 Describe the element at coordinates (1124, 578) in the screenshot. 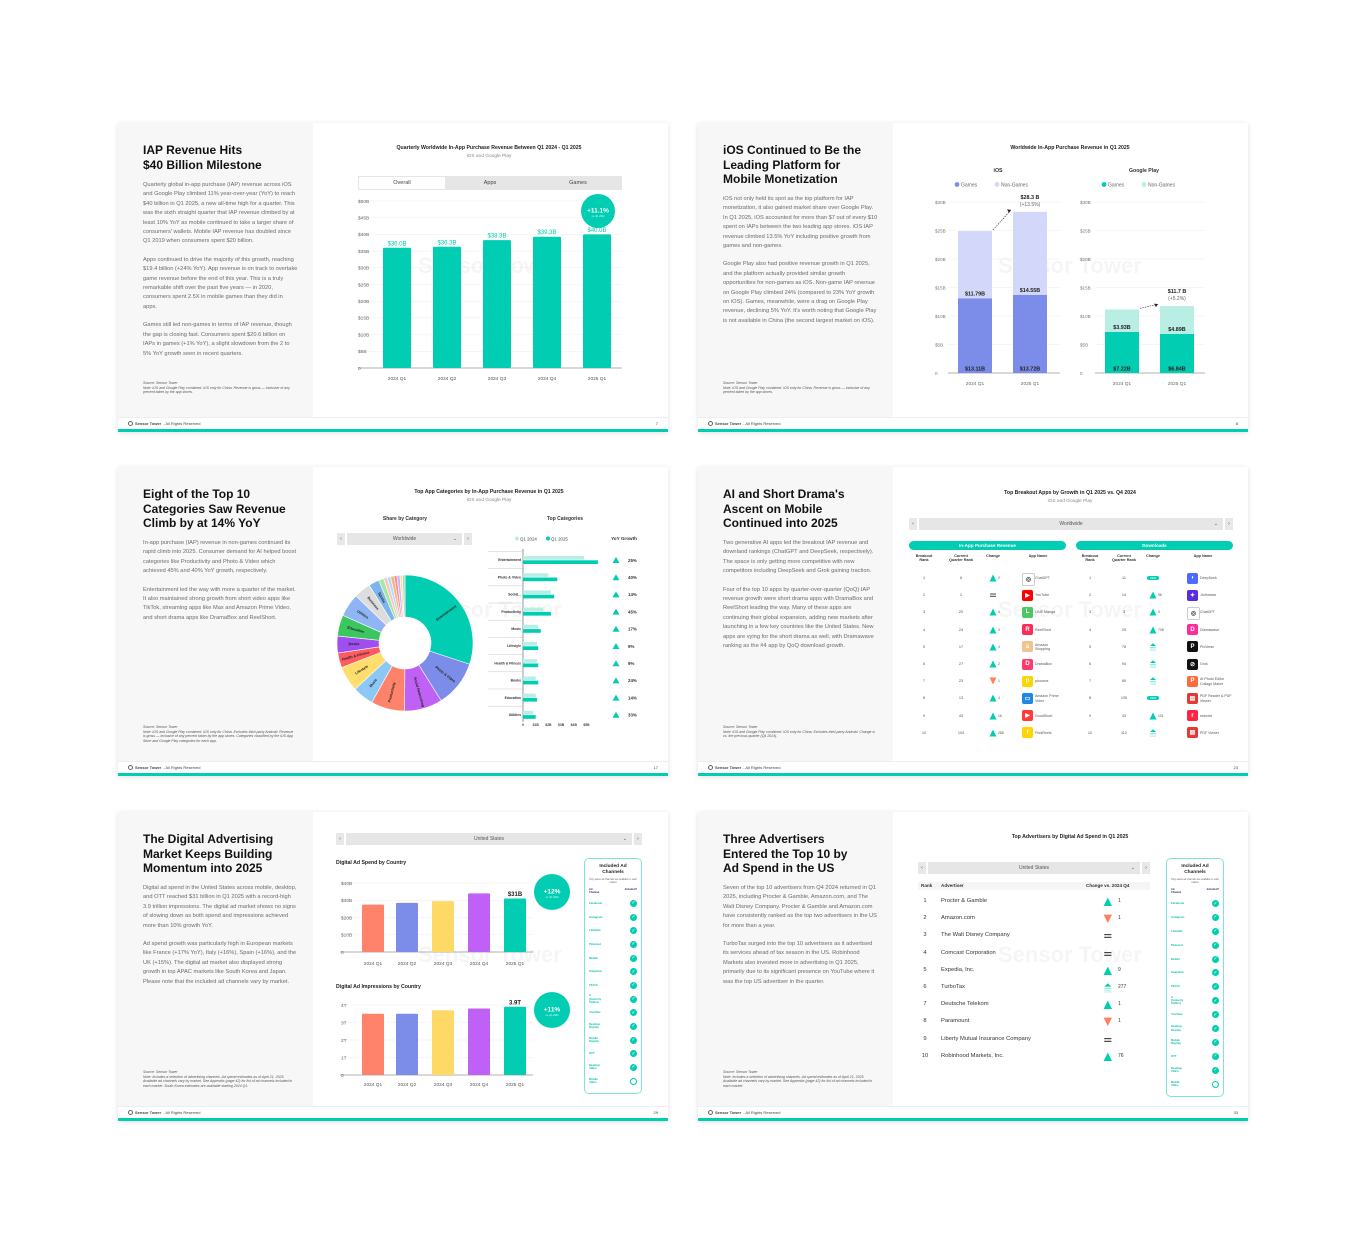

I see `current-rank: 11` at that location.